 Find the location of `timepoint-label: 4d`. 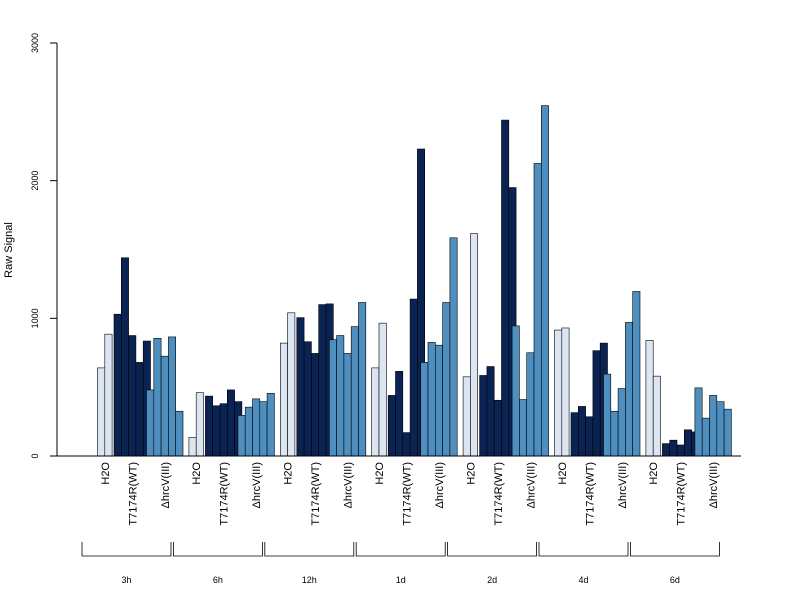

timepoint-label: 4d is located at coordinates (583, 580).